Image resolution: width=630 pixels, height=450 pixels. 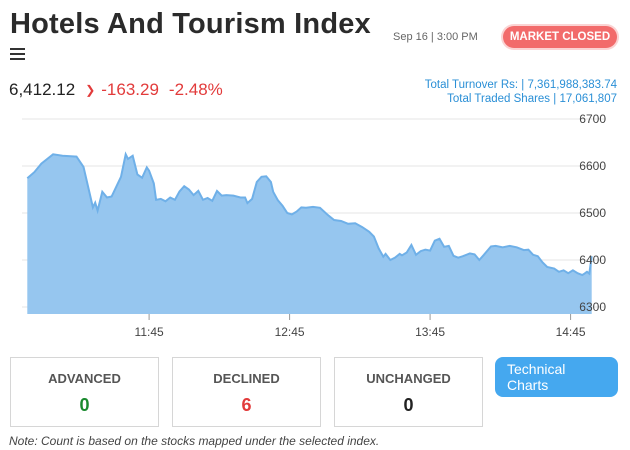 What do you see at coordinates (592, 260) in the screenshot?
I see `chart-y-tick-label: 6400` at bounding box center [592, 260].